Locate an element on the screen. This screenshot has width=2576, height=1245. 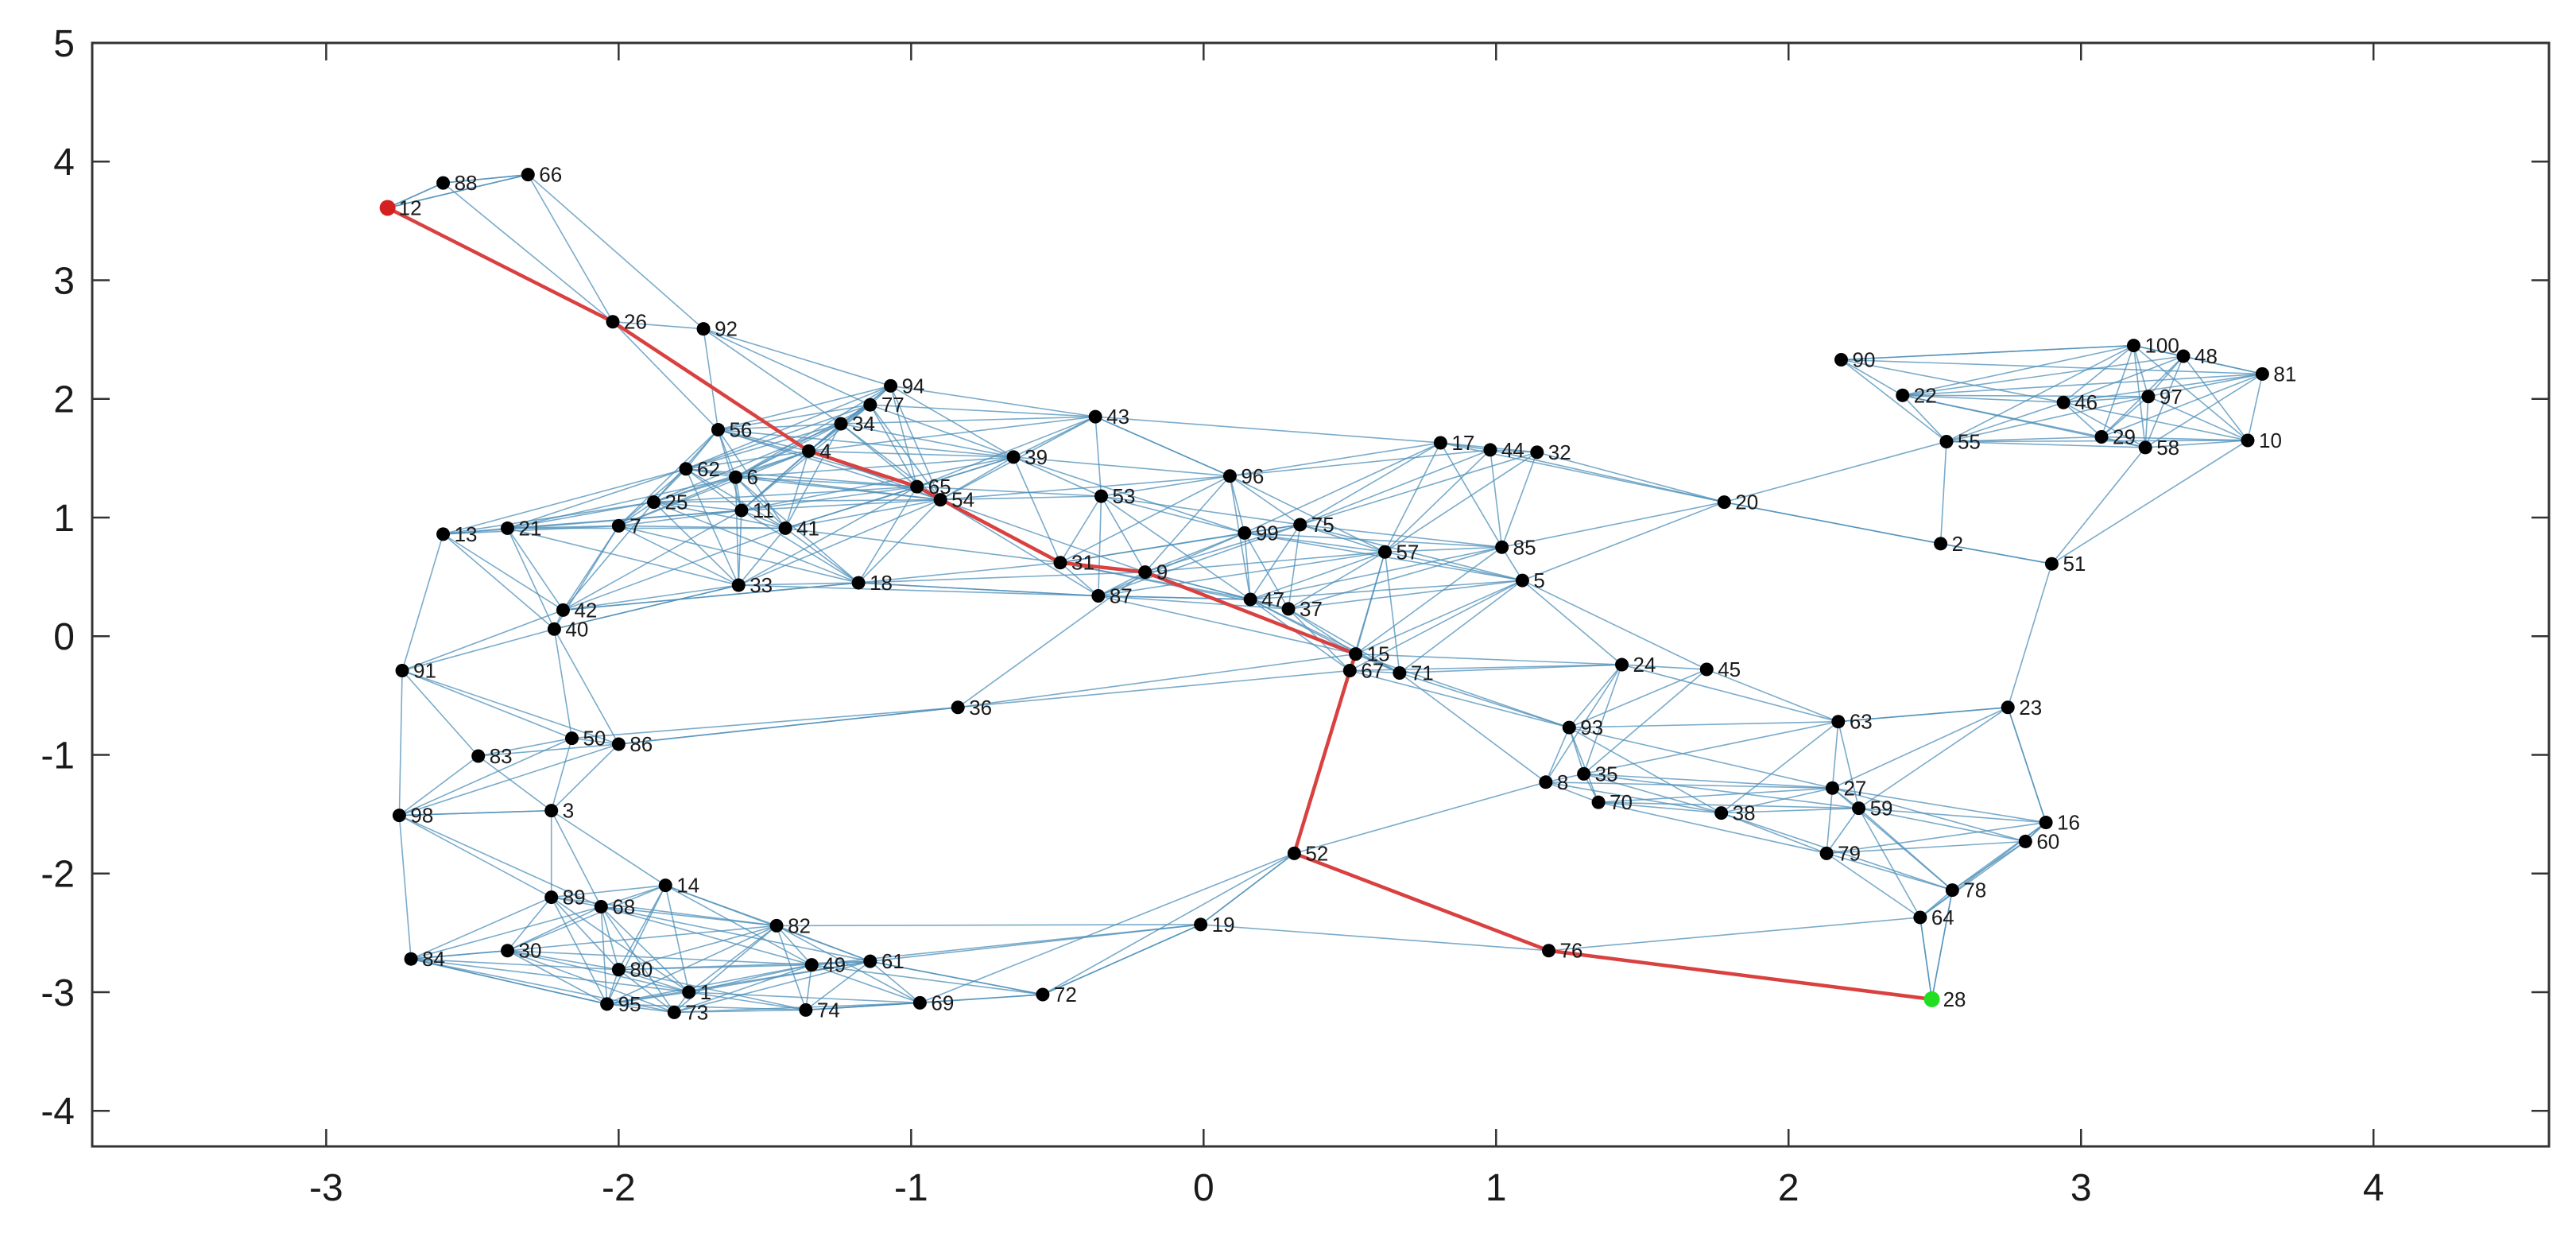
x-tick-label: -3 is located at coordinates (326, 1188).